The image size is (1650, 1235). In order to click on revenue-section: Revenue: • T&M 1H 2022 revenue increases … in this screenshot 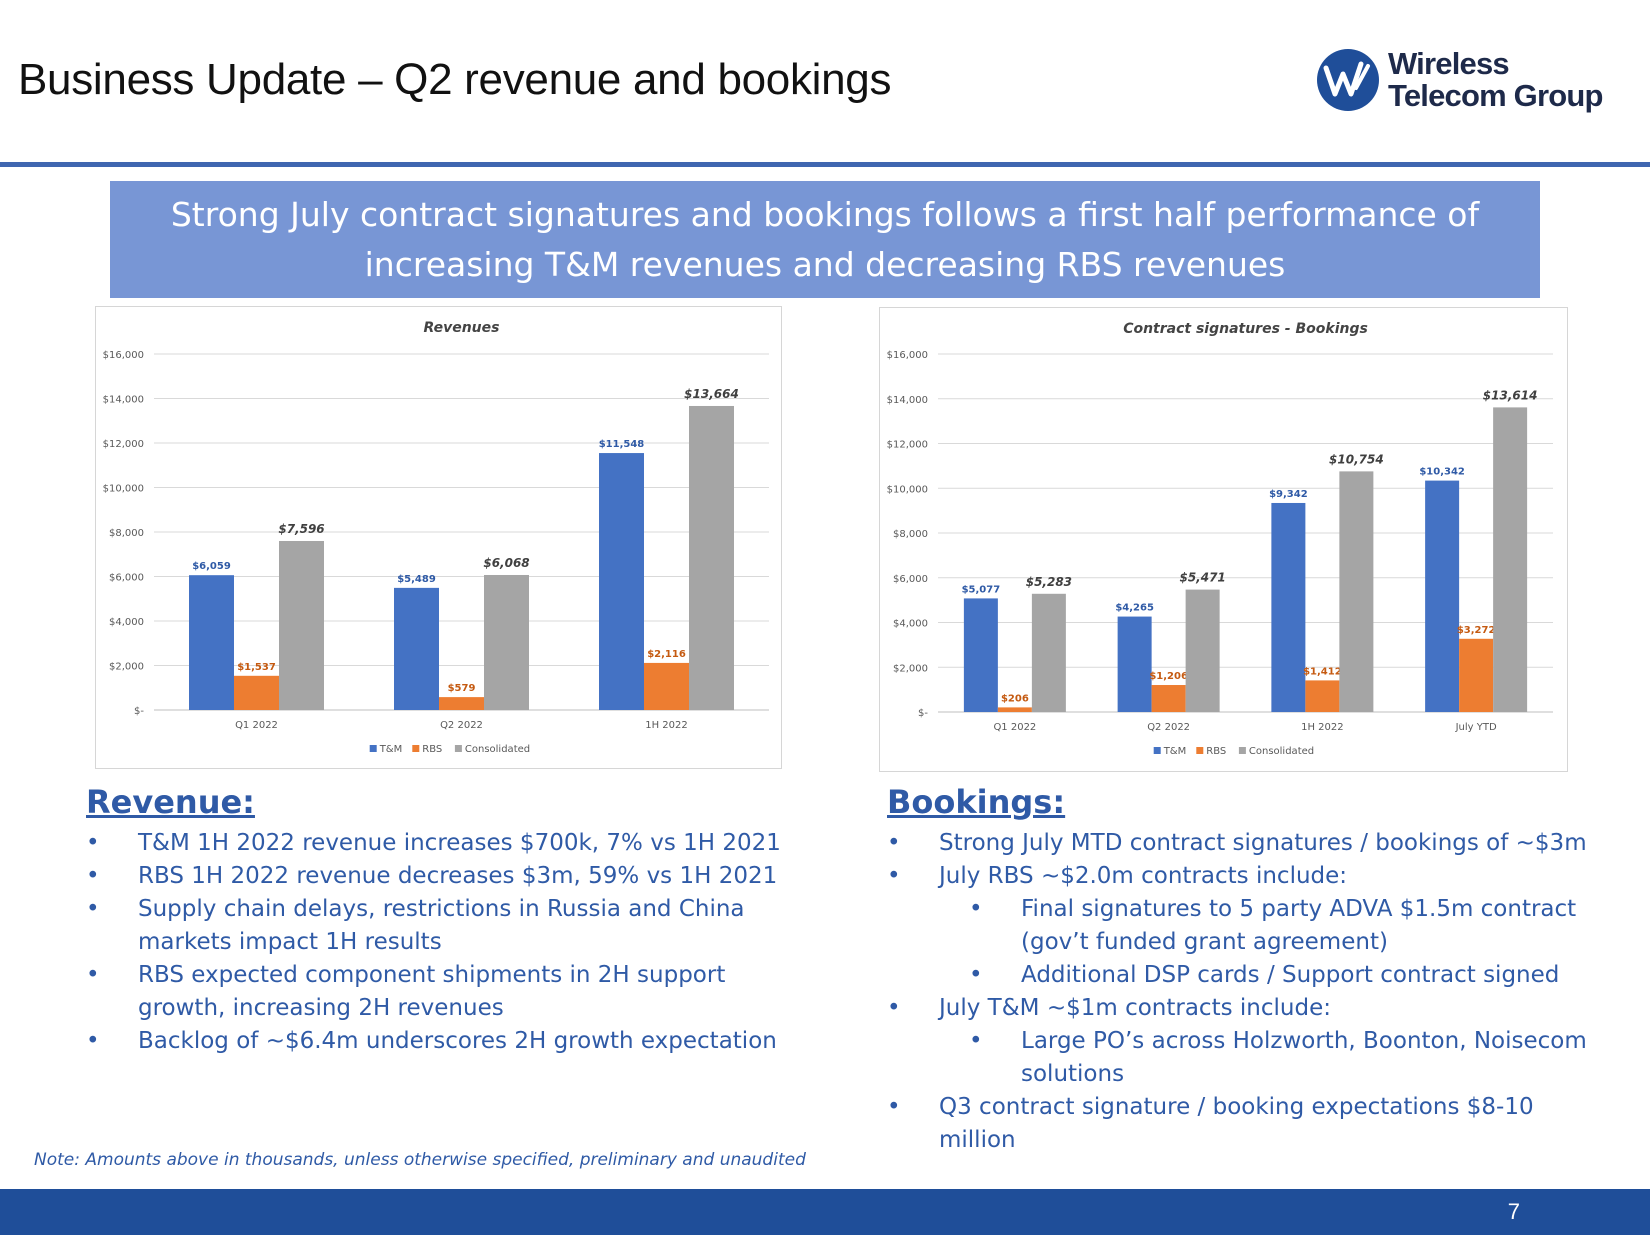, I will do `click(436, 920)`.